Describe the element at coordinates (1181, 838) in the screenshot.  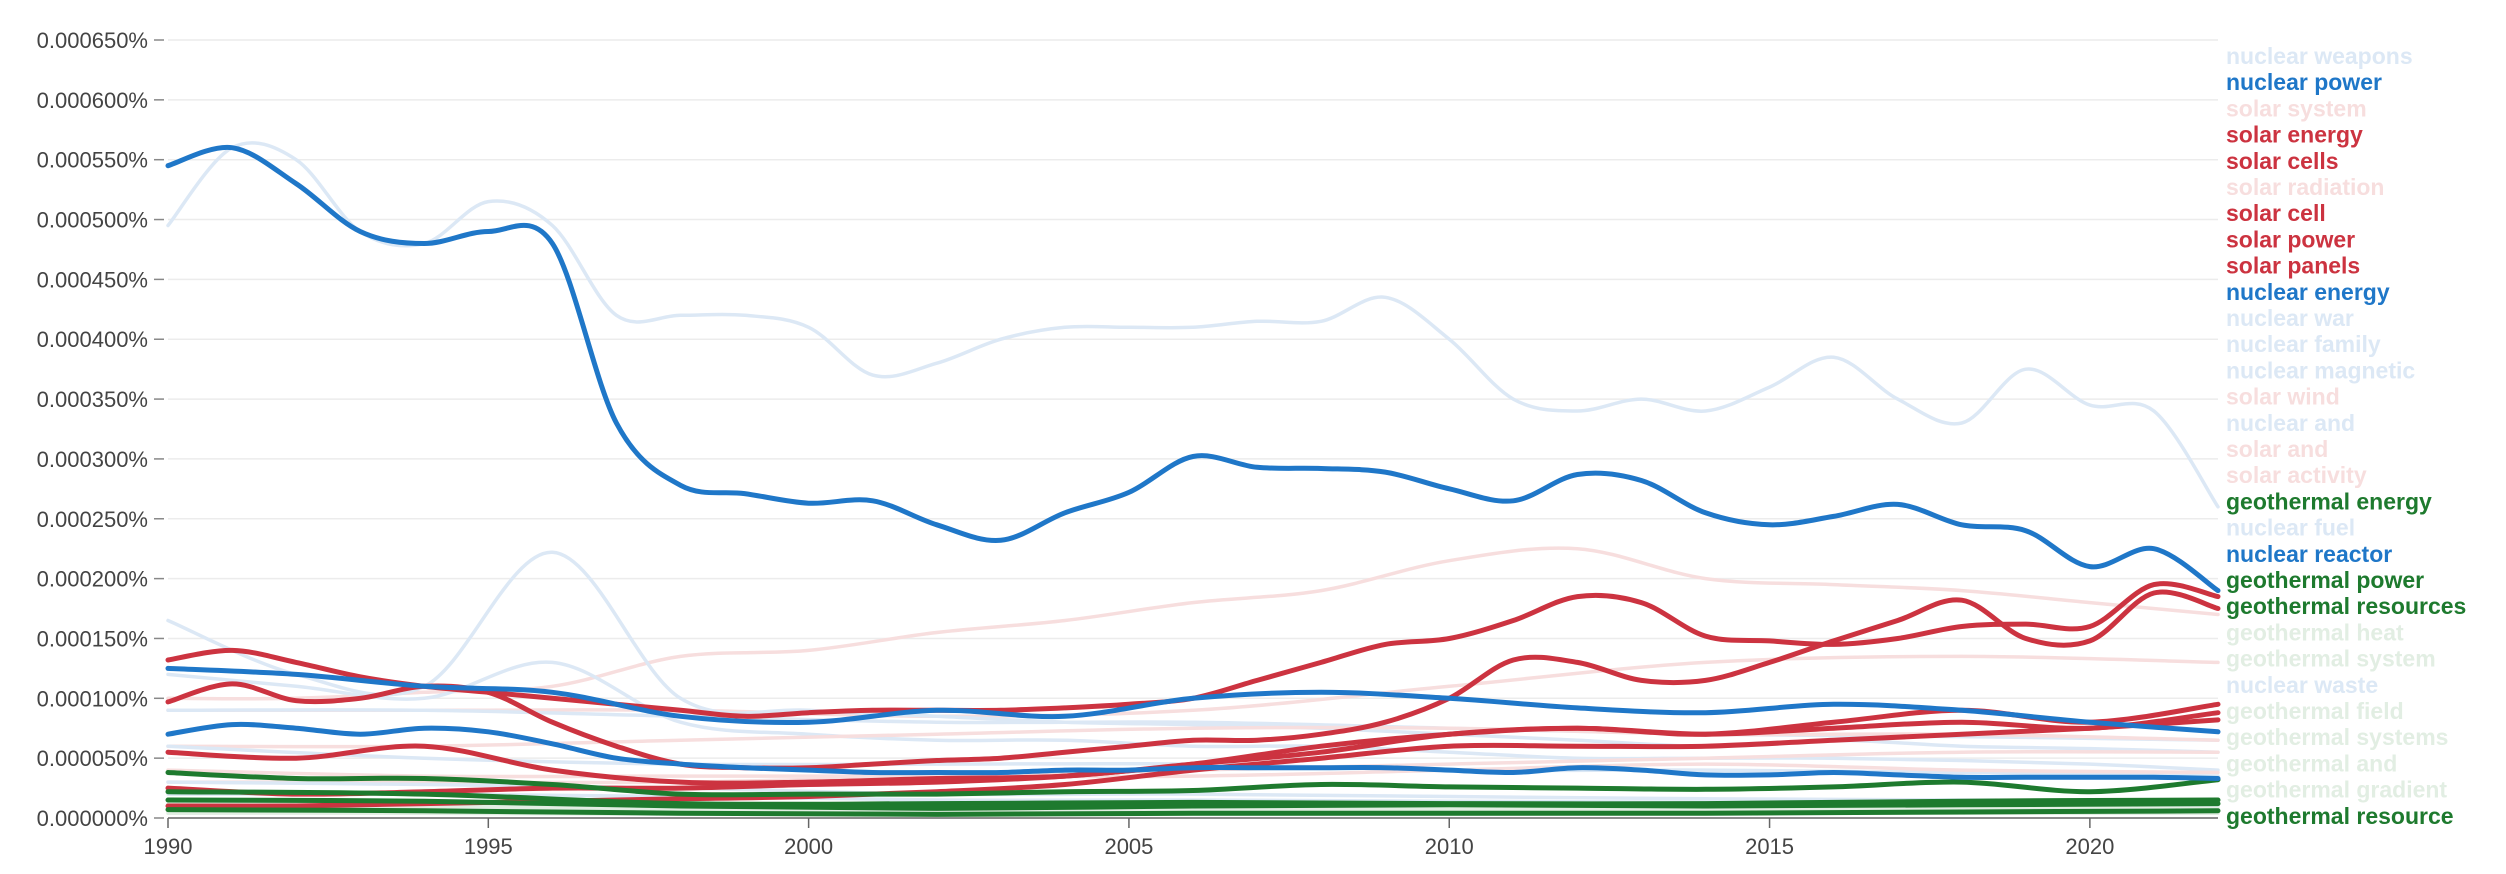
I see `x-axis: 1990 1995 2000 2005 2010 2015 2020` at that location.